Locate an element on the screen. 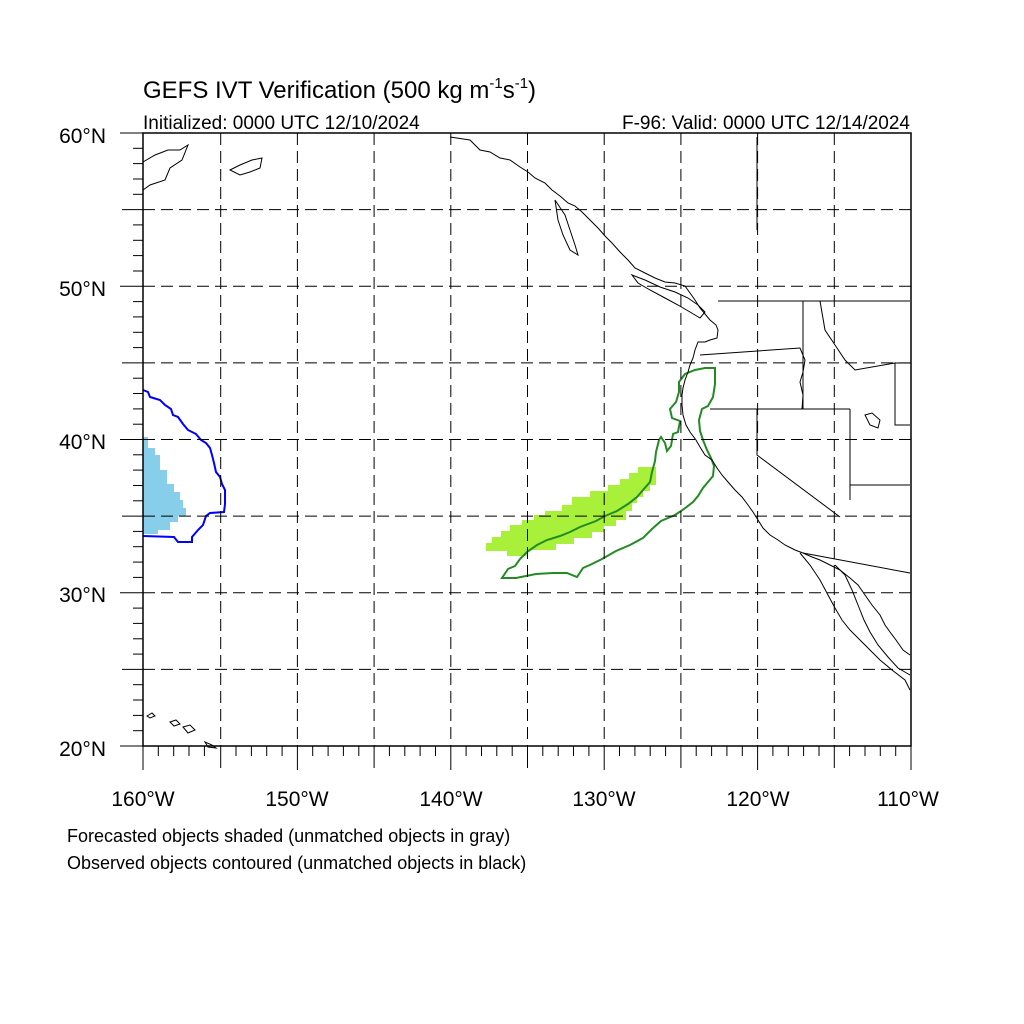  y-tick-labels: 20°N 30°N 40°N 50°N 60°N is located at coordinates (82, 443).